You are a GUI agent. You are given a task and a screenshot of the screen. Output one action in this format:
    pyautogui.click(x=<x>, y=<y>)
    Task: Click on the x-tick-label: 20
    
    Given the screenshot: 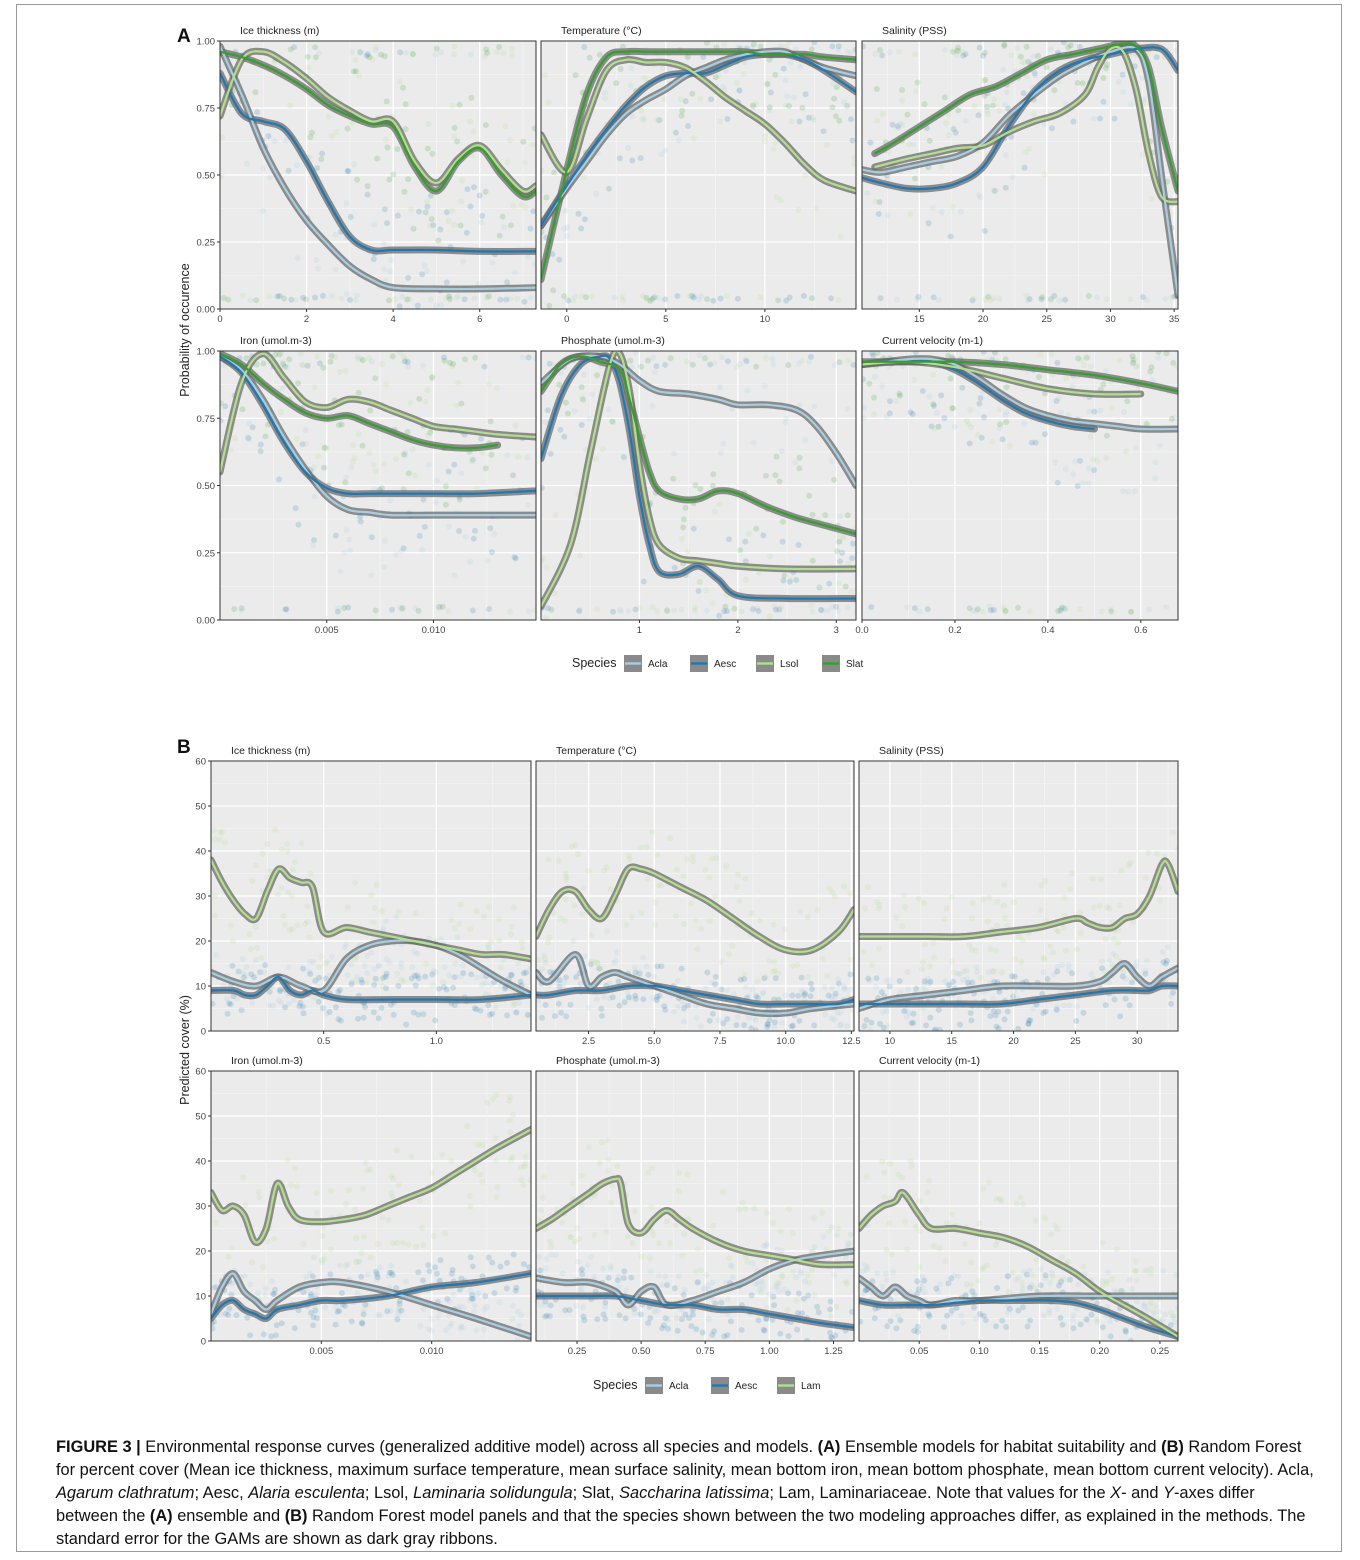 What is the action you would take?
    pyautogui.click(x=1013, y=1041)
    